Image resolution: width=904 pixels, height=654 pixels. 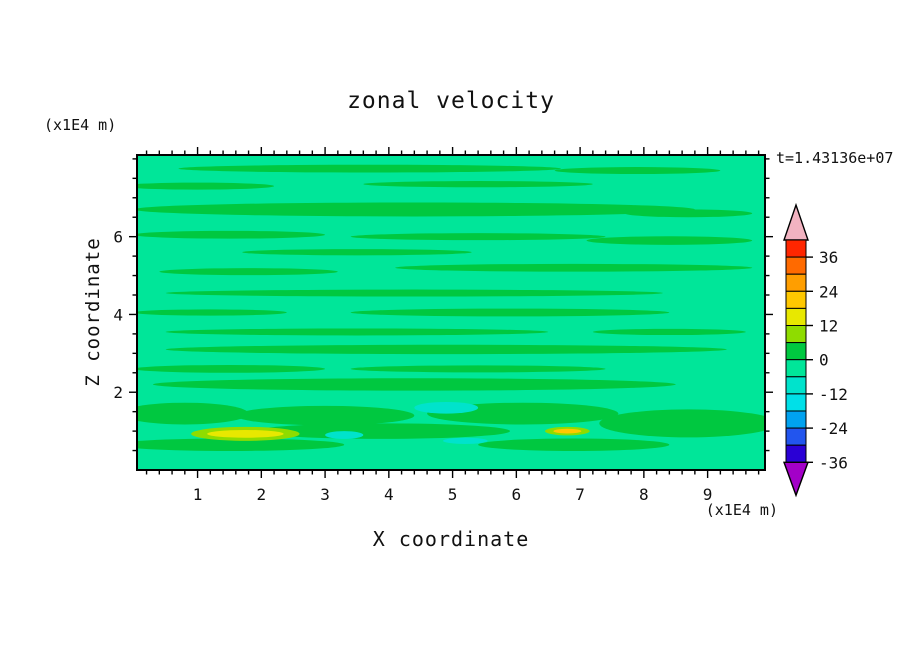 I want to click on colorbar-under-arrow, so click(x=796, y=479).